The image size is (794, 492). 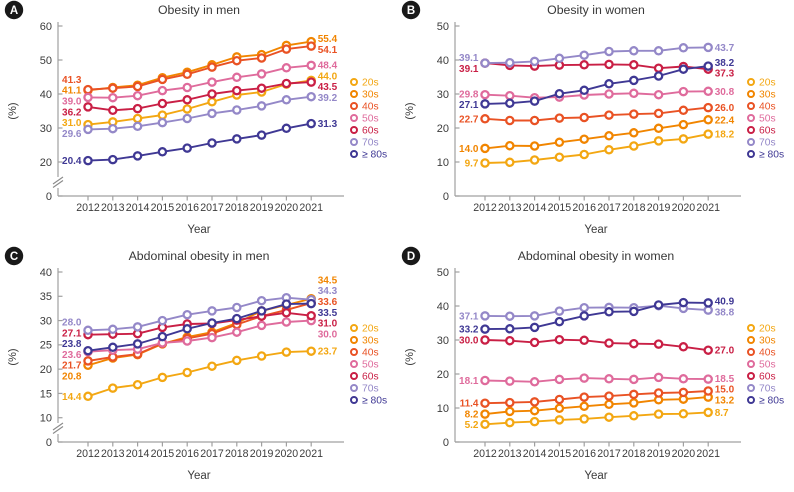 What do you see at coordinates (767, 107) in the screenshot?
I see `legend-label: 40s` at bounding box center [767, 107].